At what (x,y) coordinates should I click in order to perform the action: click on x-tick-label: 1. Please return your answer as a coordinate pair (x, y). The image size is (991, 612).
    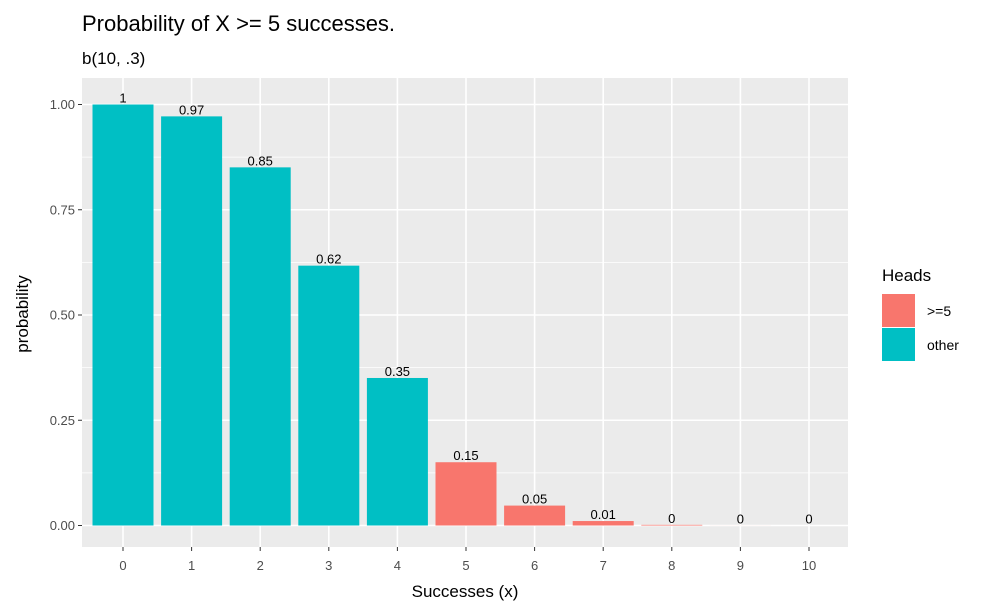
    Looking at the image, I should click on (191, 565).